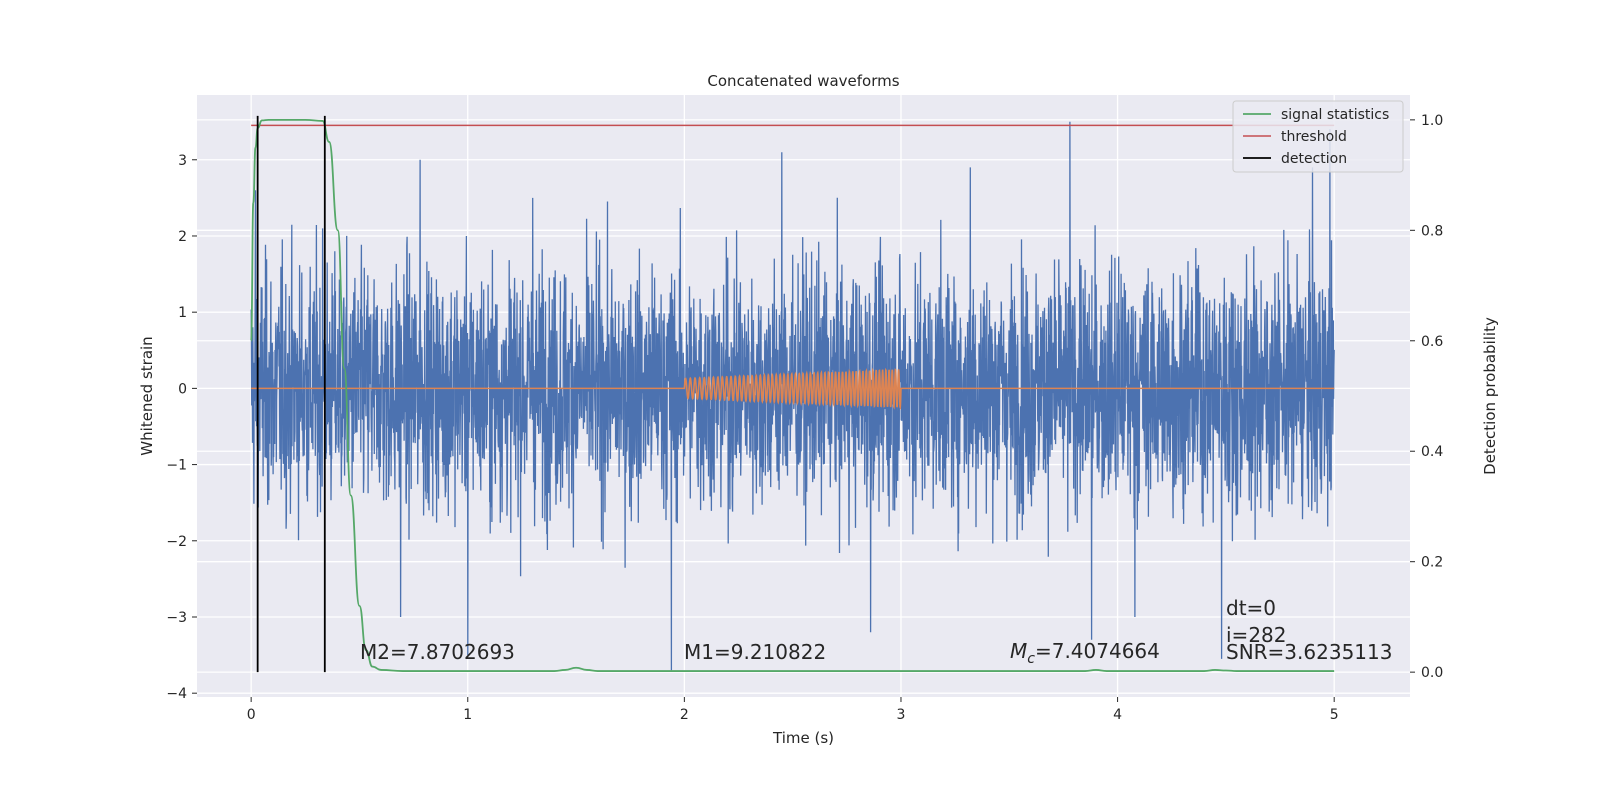 Image resolution: width=1600 pixels, height=800 pixels. Describe the element at coordinates (793, 710) in the screenshot. I see `x-axis-ticks: 0 1 2 3 4 5` at that location.